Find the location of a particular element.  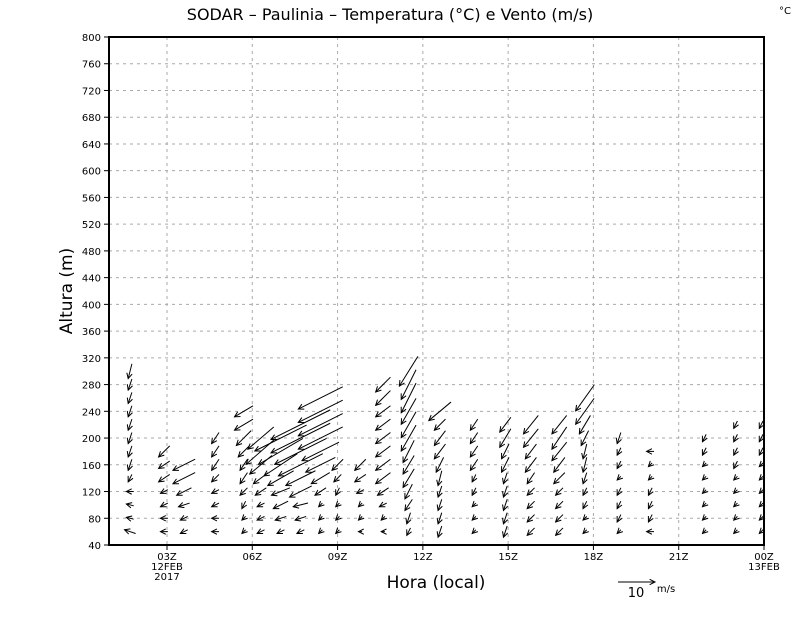

x-tick-year: 2017 is located at coordinates (166, 577).